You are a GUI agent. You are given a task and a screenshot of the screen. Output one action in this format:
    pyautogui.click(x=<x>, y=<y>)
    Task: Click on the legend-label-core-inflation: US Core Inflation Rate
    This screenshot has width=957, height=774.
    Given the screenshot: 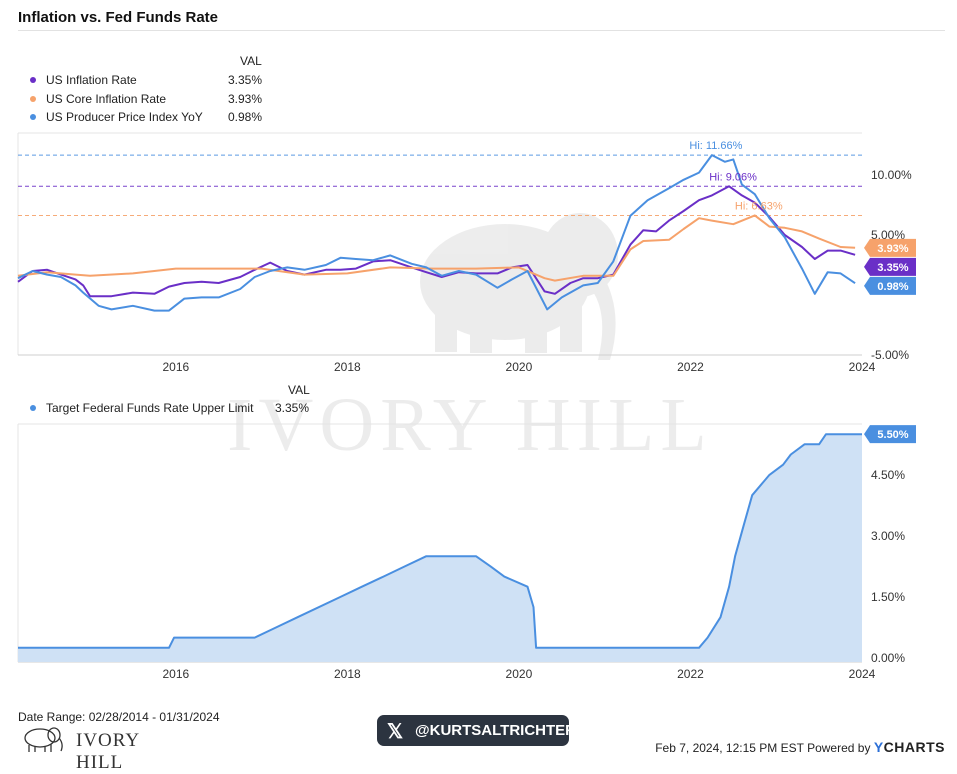 What is the action you would take?
    pyautogui.click(x=106, y=99)
    